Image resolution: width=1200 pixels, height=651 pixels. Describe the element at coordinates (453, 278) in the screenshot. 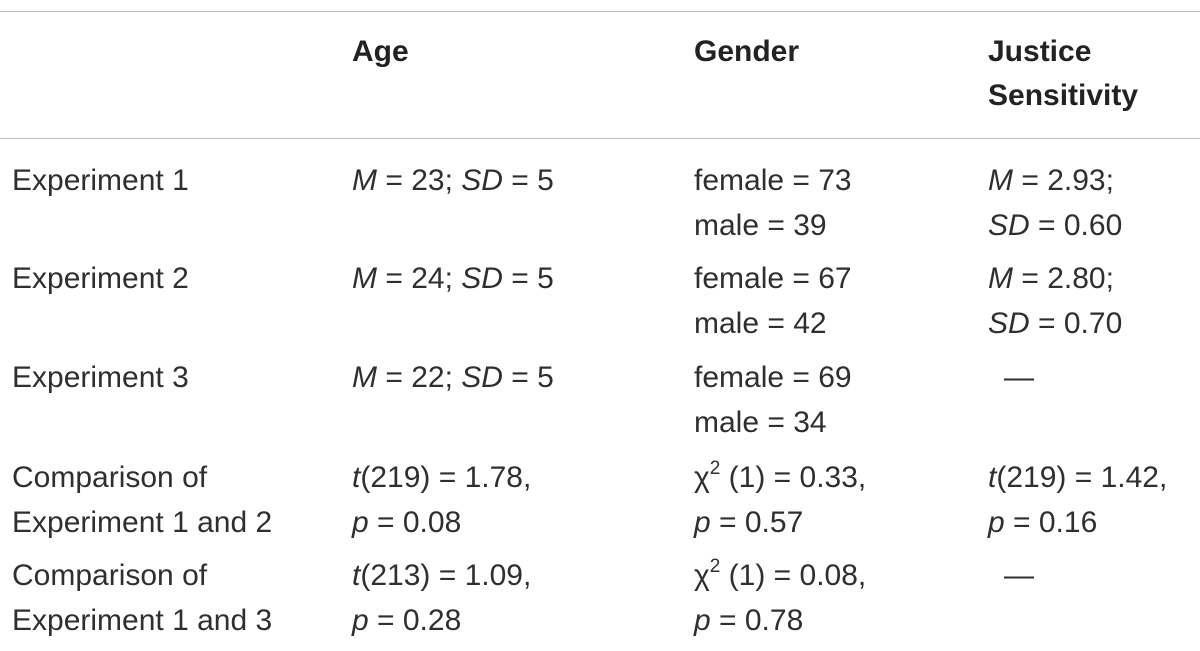

I see `age-cell: M = 24; SD = 5` at that location.